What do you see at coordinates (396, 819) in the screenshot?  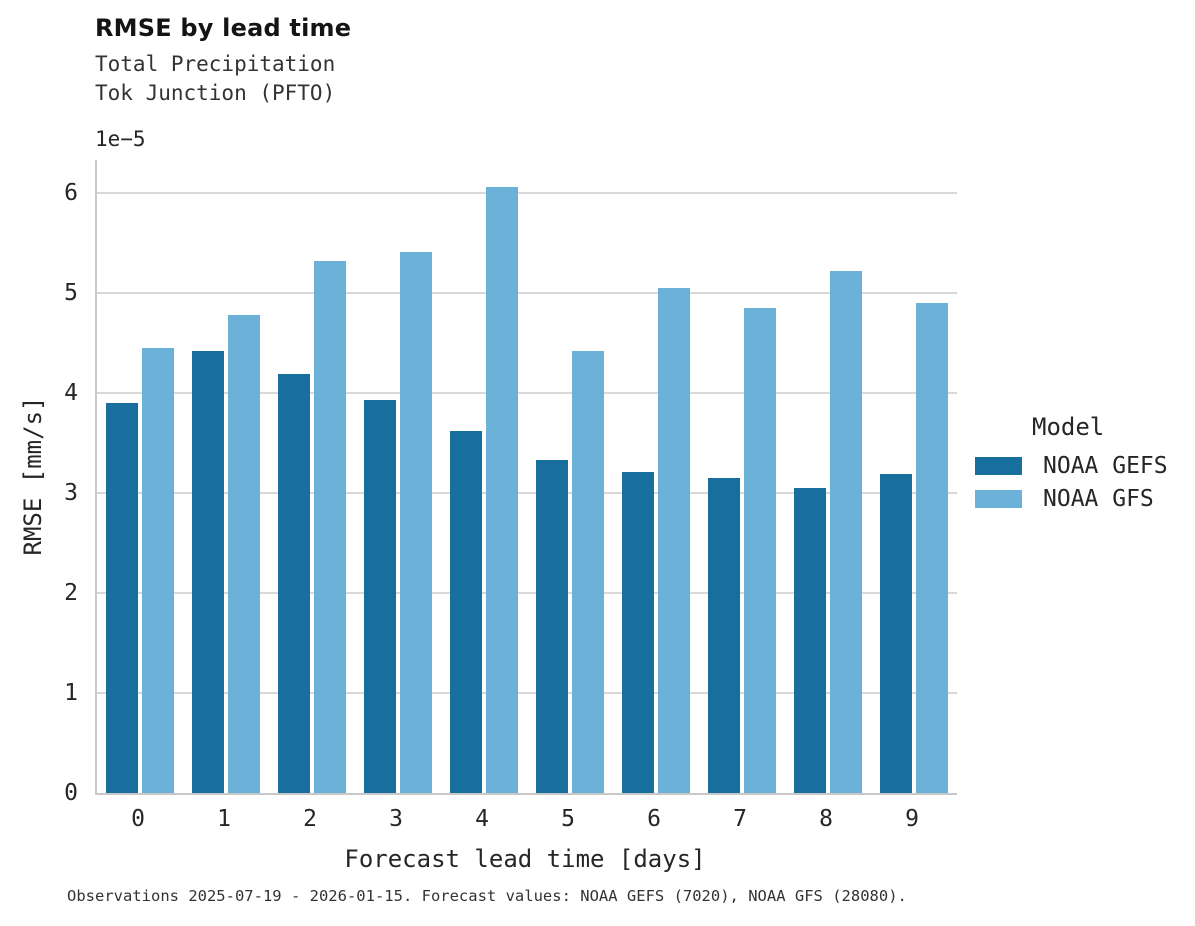 I see `x-tick-label: 3` at bounding box center [396, 819].